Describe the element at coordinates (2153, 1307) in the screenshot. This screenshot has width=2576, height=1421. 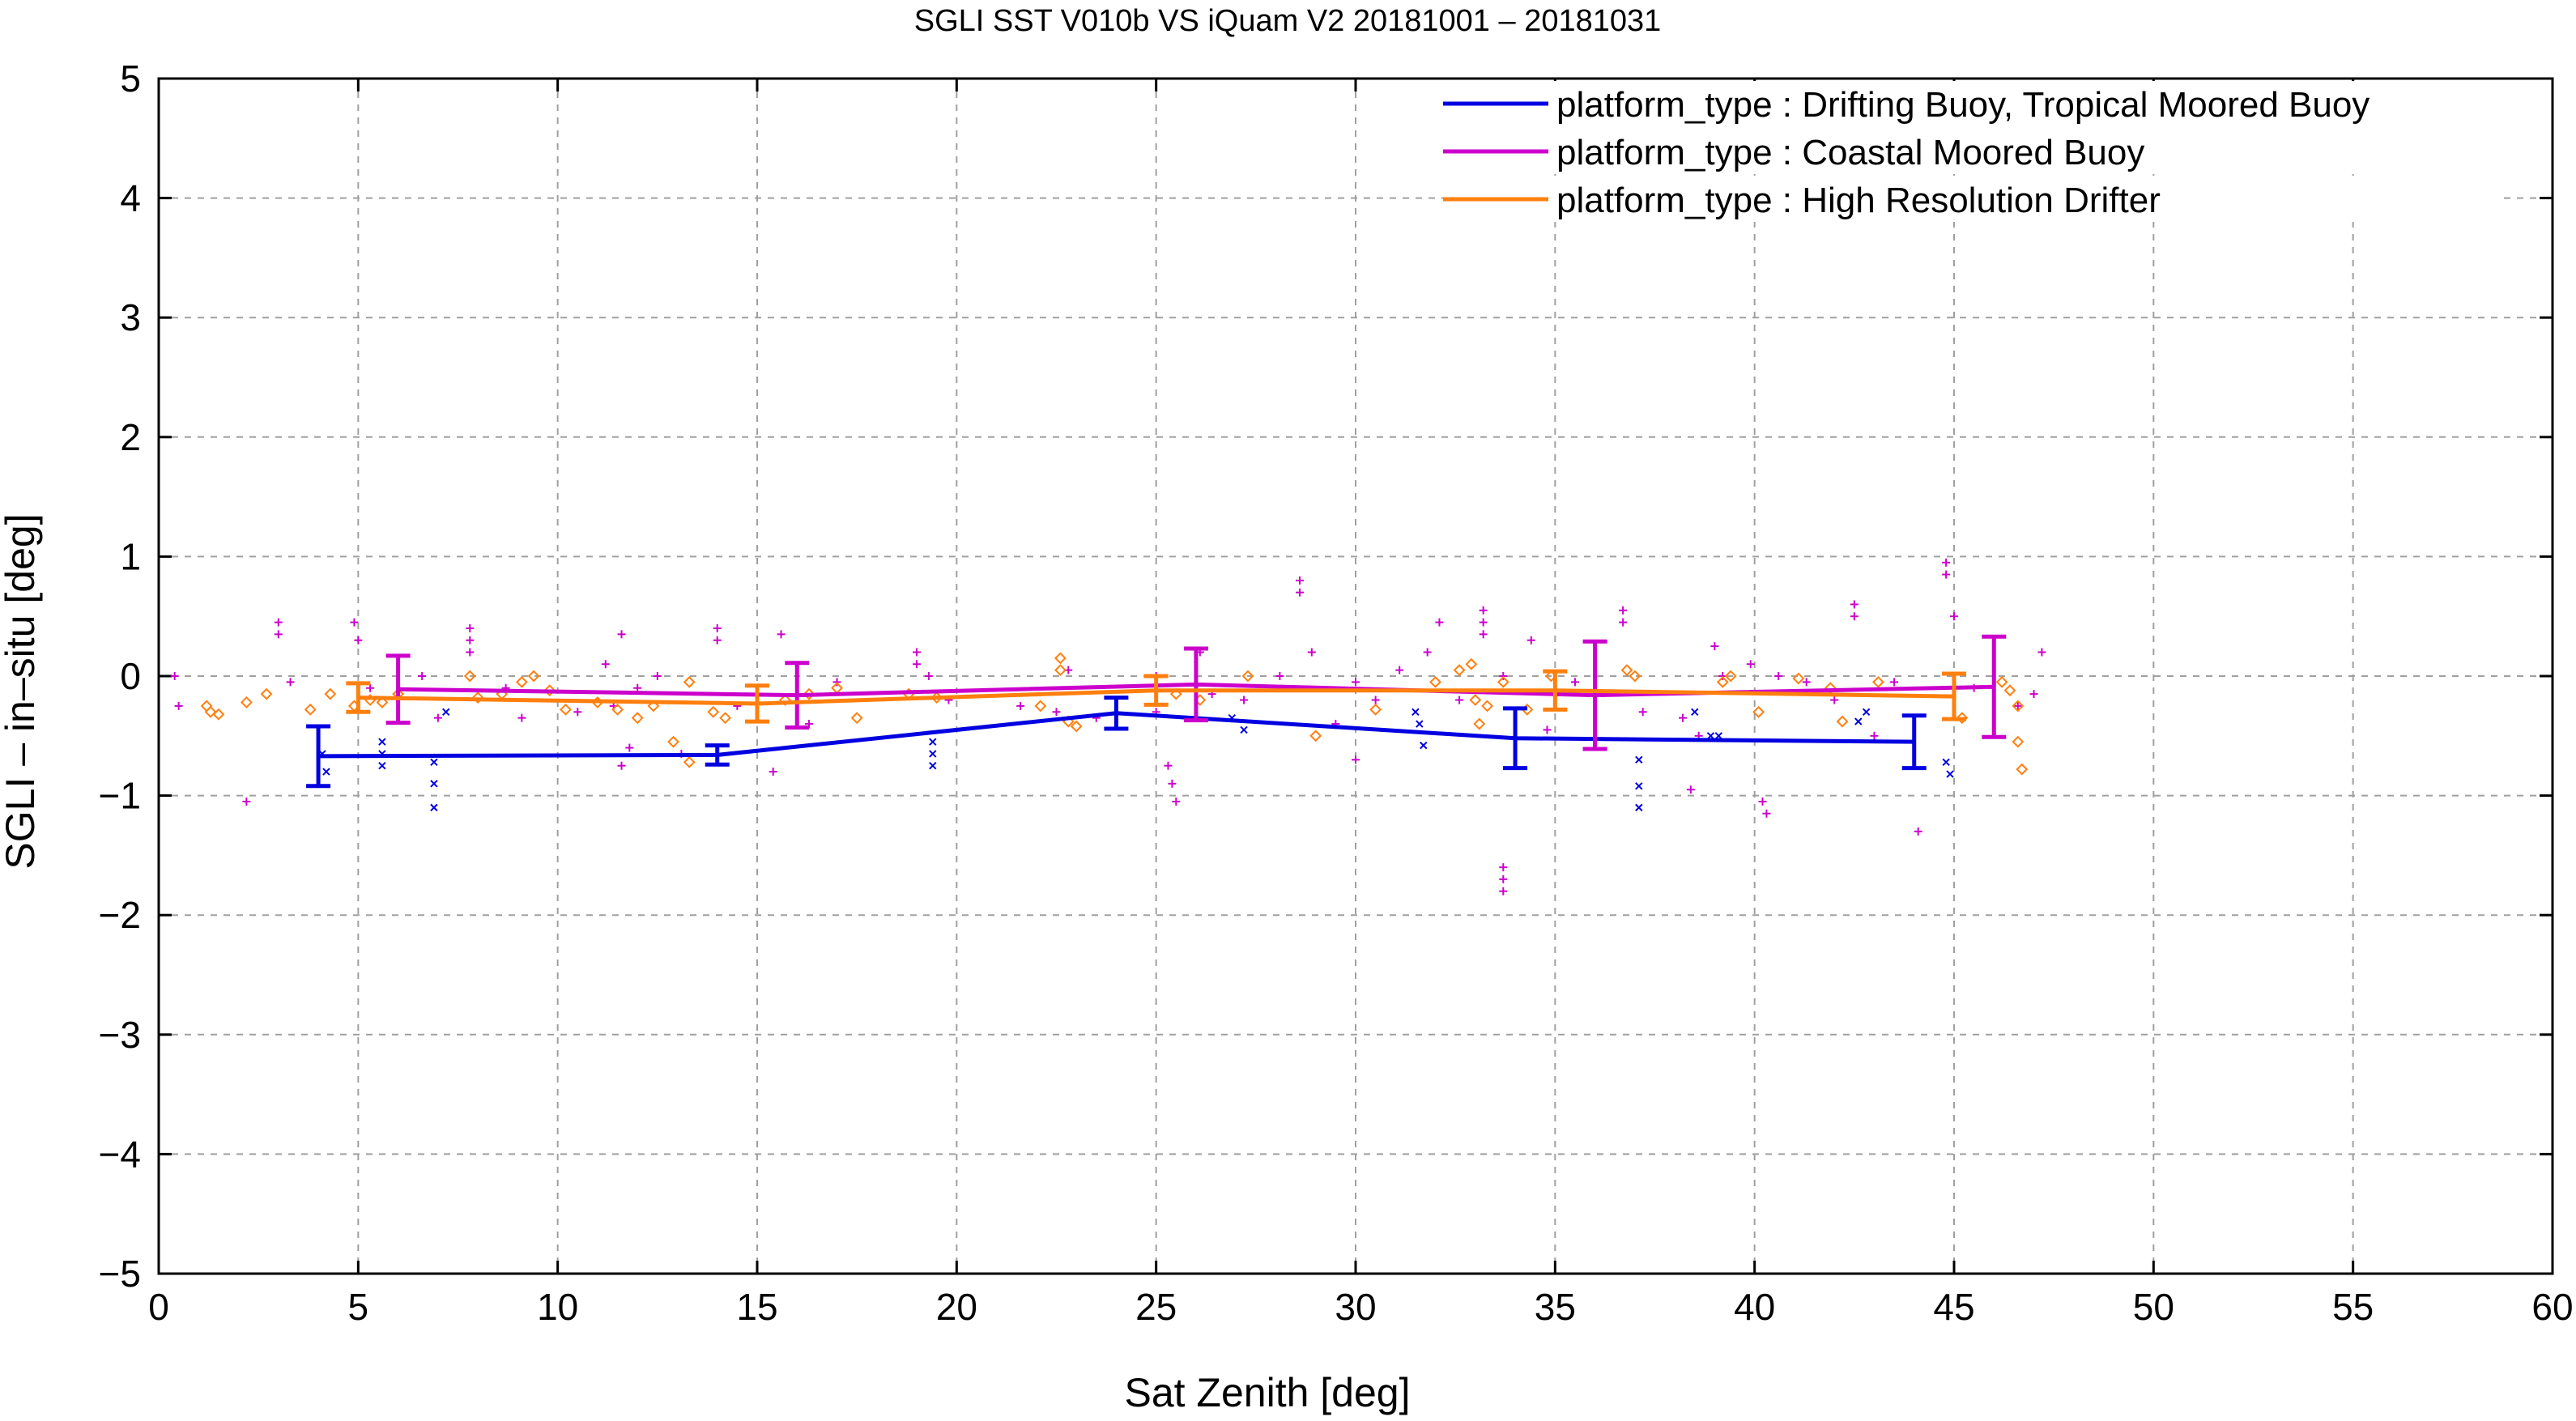
I see `x-tick-label: 50` at that location.